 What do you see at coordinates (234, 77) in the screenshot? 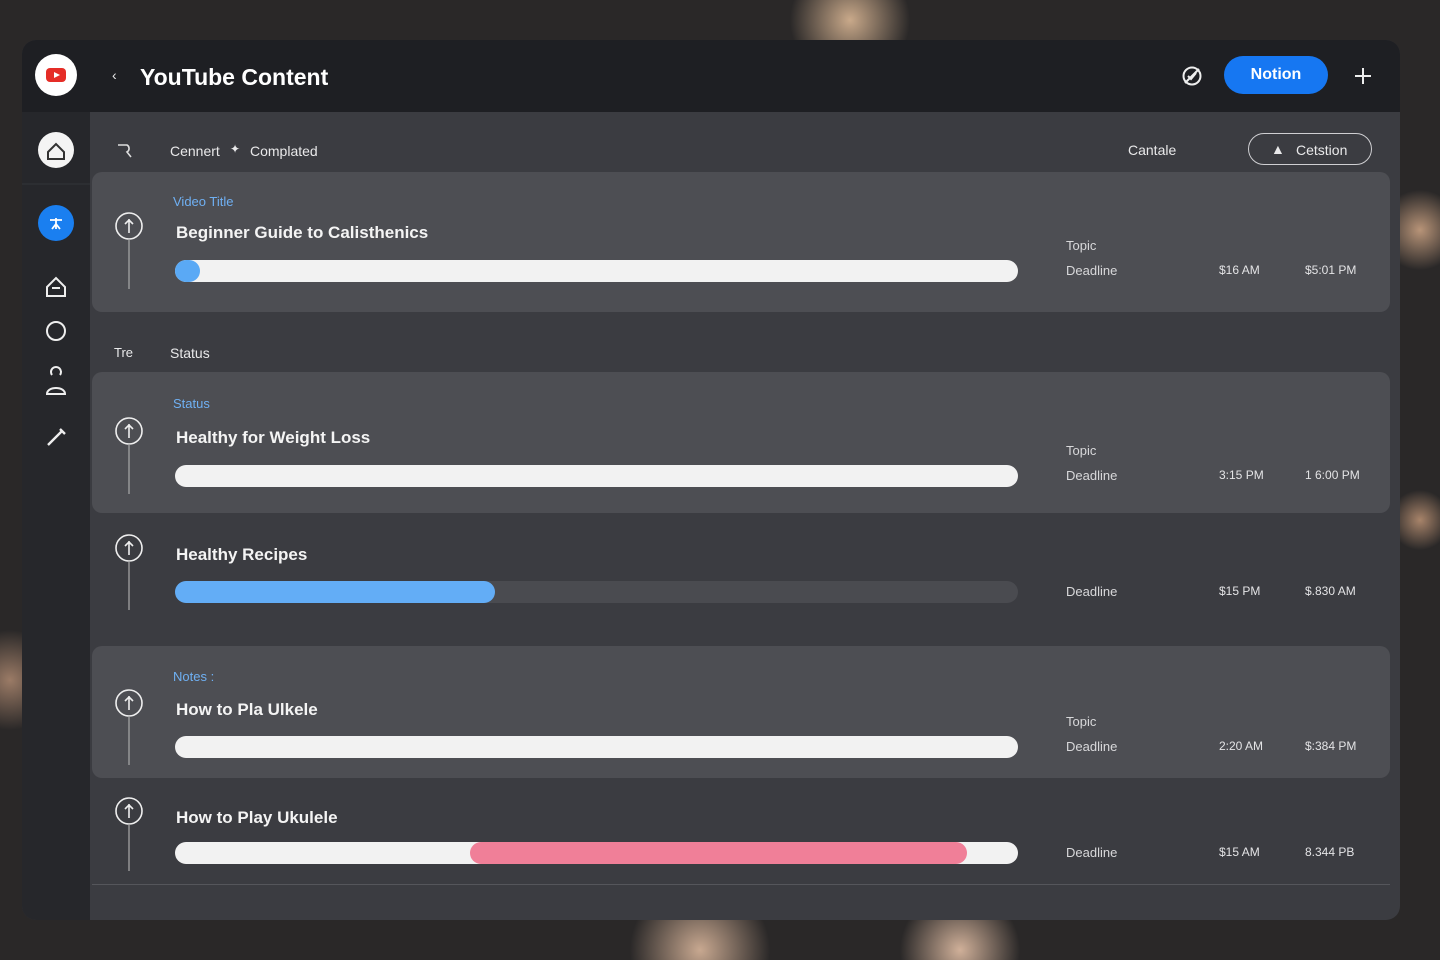
I see `page-title: YouTube Content` at bounding box center [234, 77].